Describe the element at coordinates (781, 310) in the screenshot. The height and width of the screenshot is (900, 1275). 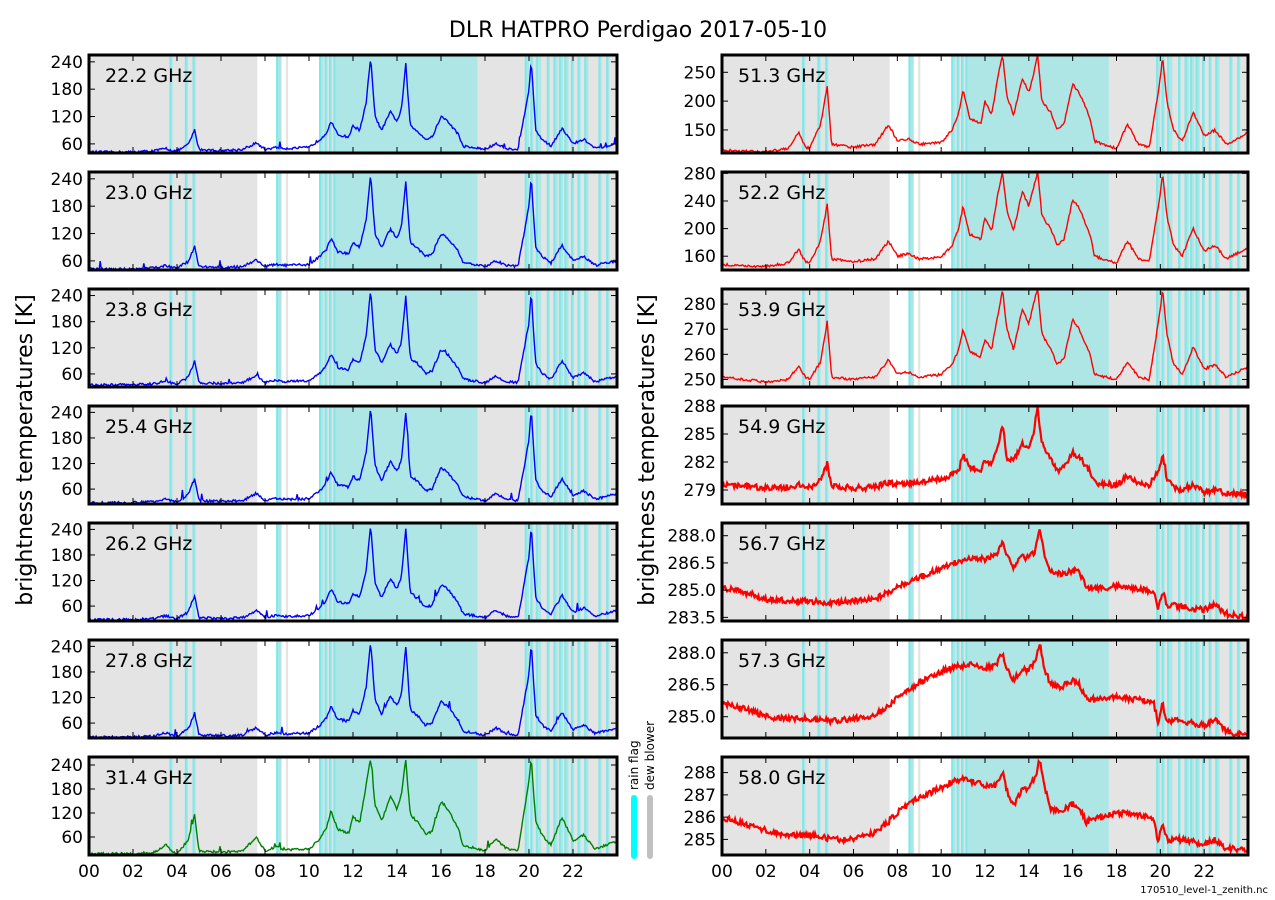
I see `channel-label: 53.9 GHz` at that location.